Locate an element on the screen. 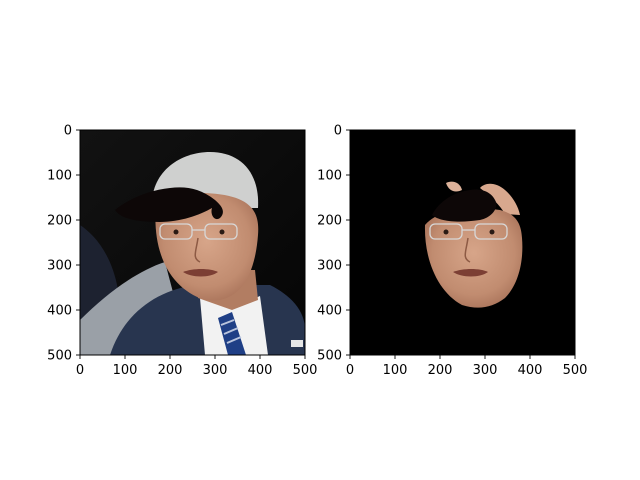  pocket-square is located at coordinates (297, 343).